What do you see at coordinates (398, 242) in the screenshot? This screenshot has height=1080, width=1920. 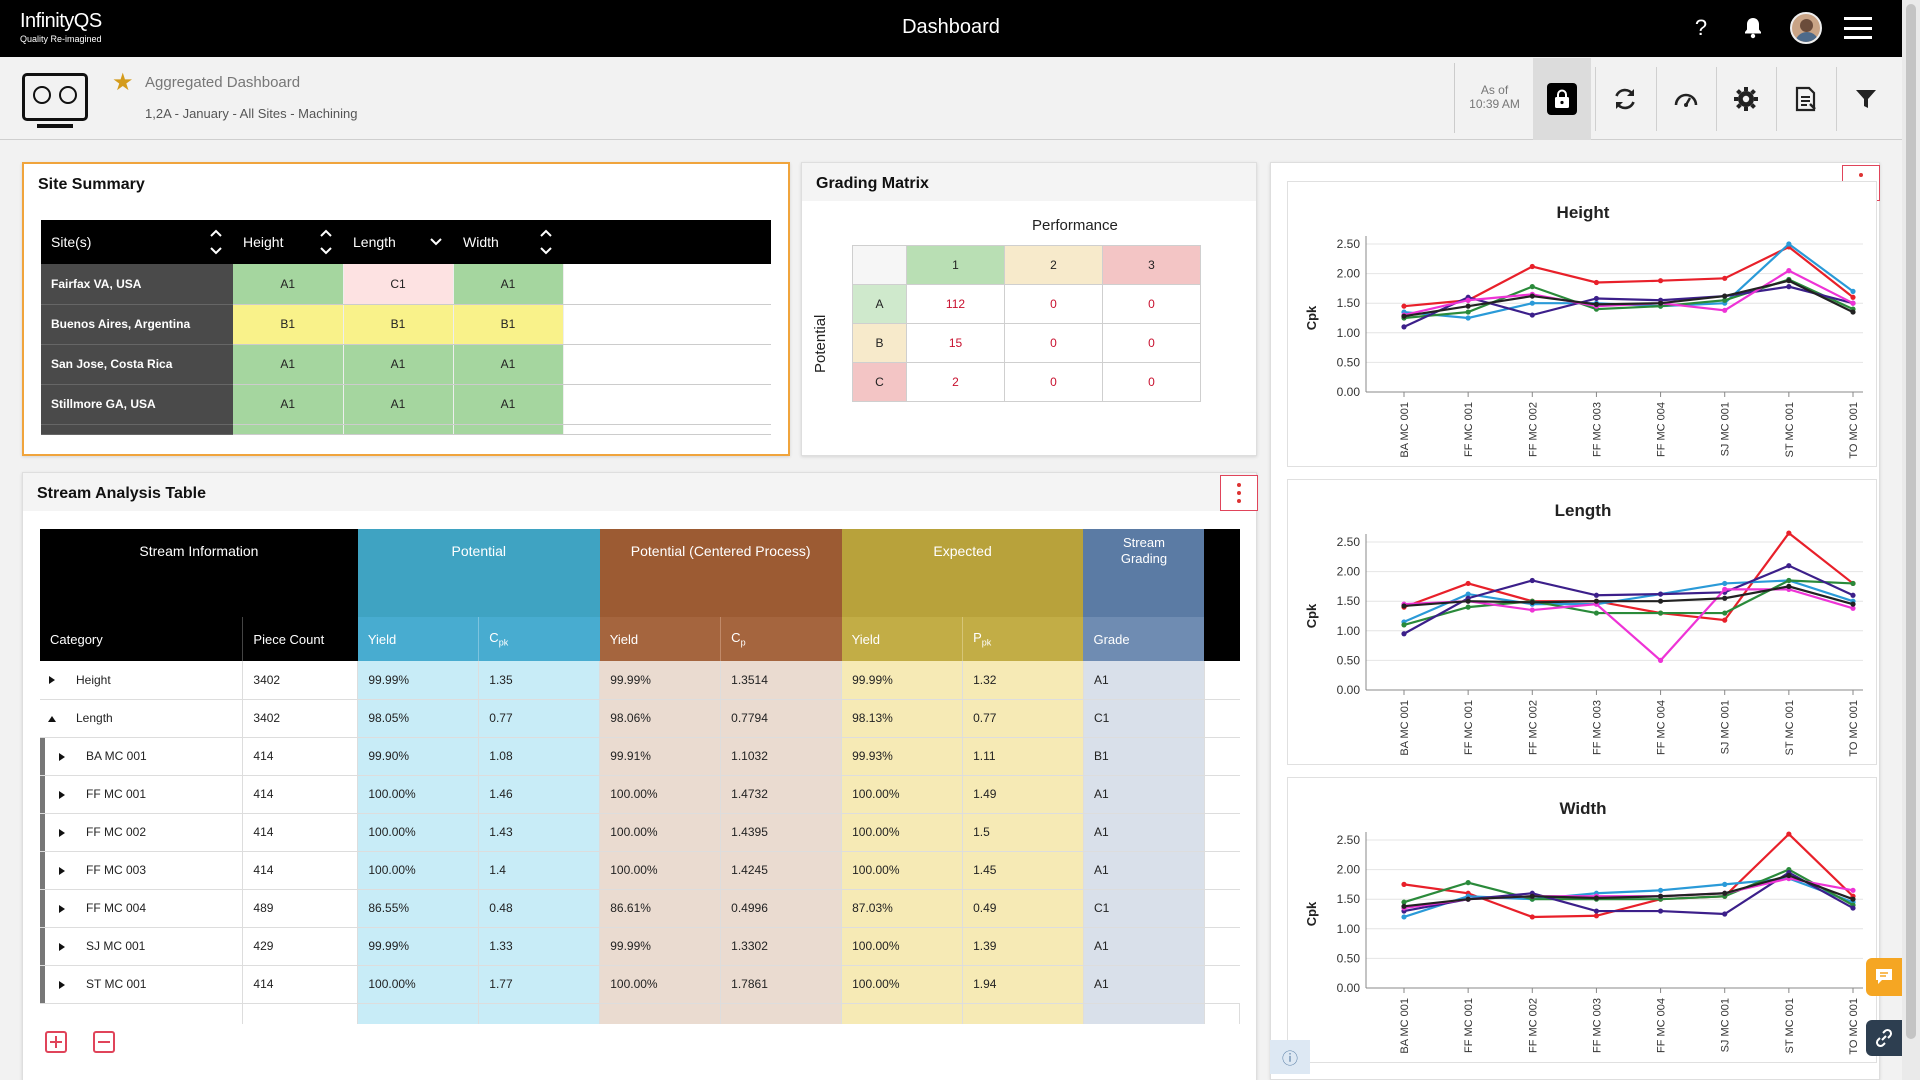 I see `column-header-length: Length` at bounding box center [398, 242].